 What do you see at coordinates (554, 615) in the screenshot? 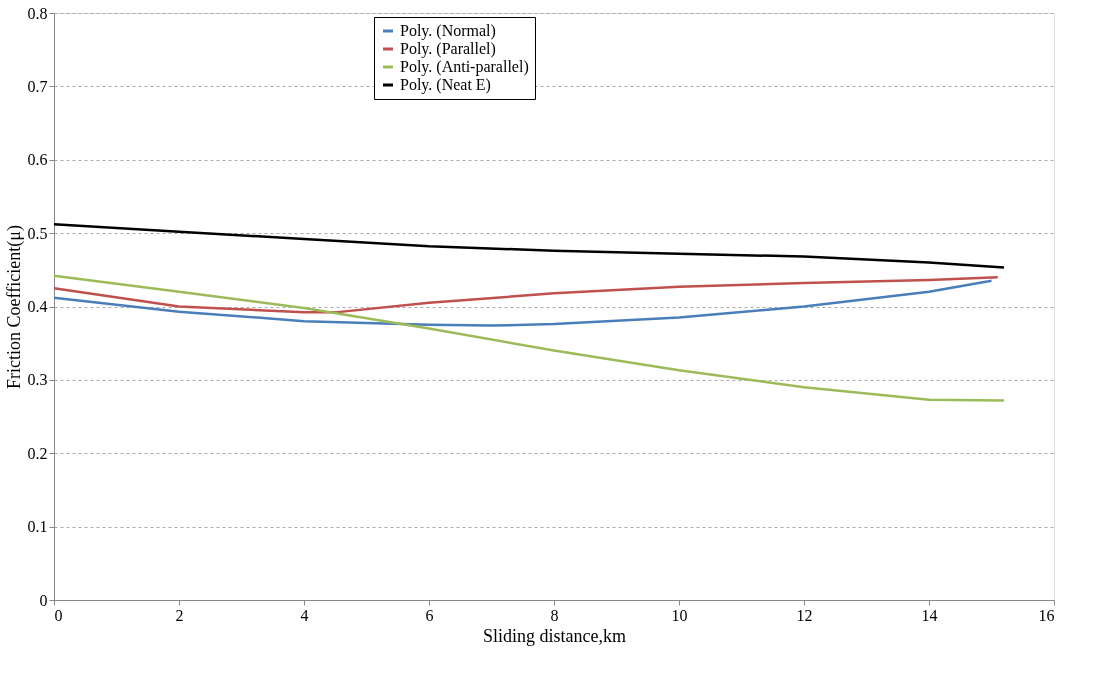
I see `x-tick-label: 8` at bounding box center [554, 615].